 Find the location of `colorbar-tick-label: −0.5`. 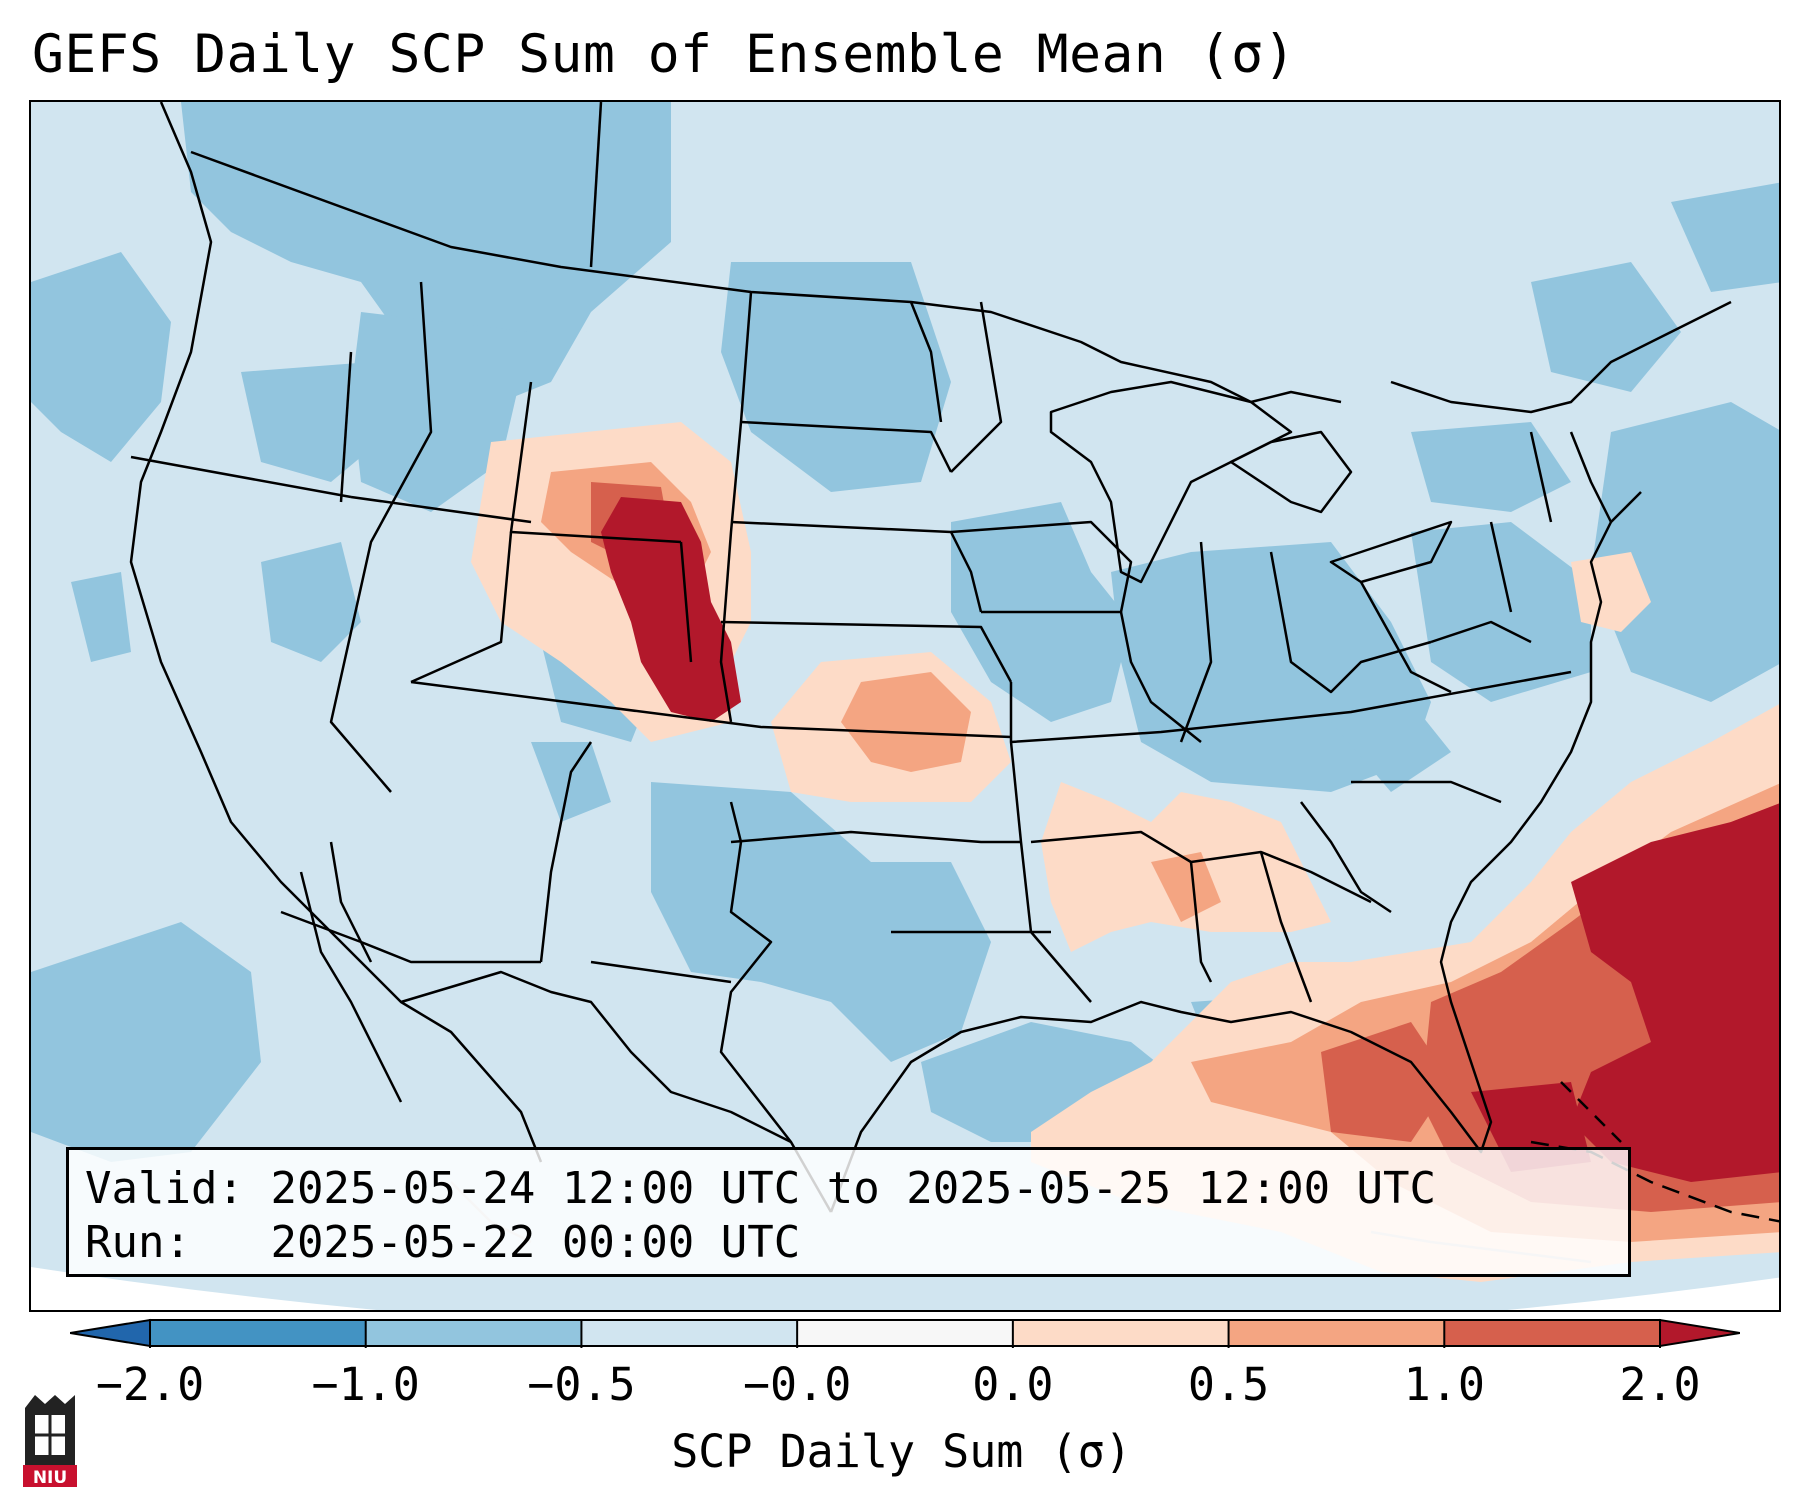

colorbar-tick-label: −0.5 is located at coordinates (581, 1384).